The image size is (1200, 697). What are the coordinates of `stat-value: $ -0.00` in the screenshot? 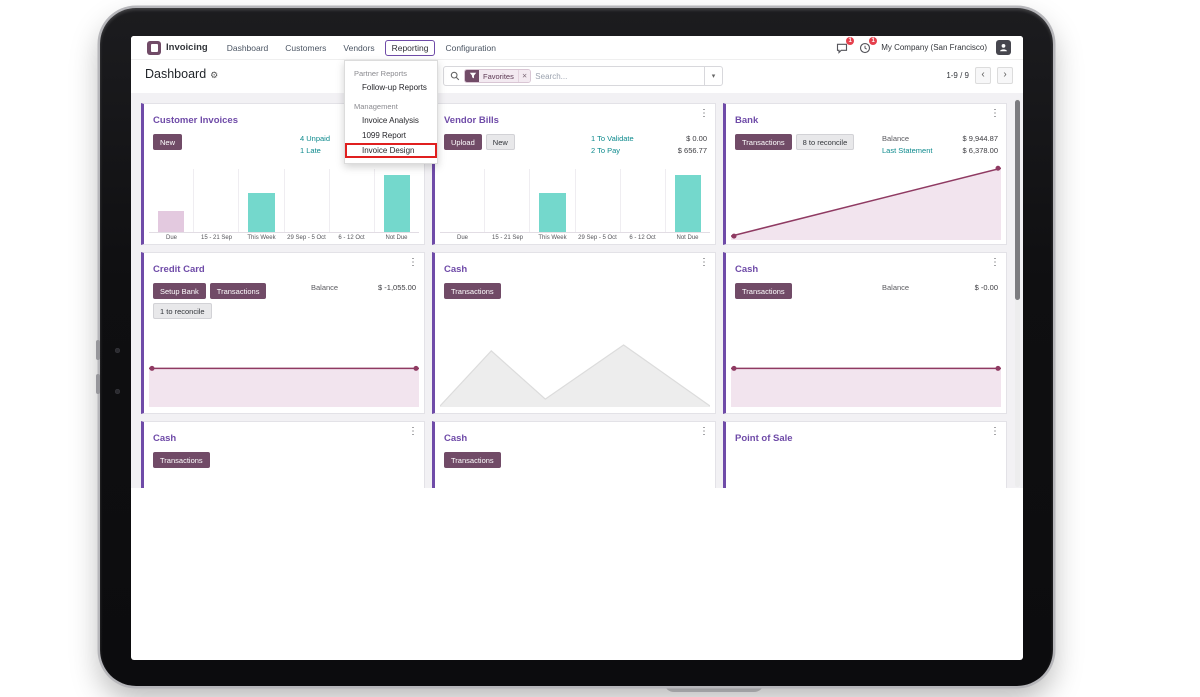 It's located at (986, 287).